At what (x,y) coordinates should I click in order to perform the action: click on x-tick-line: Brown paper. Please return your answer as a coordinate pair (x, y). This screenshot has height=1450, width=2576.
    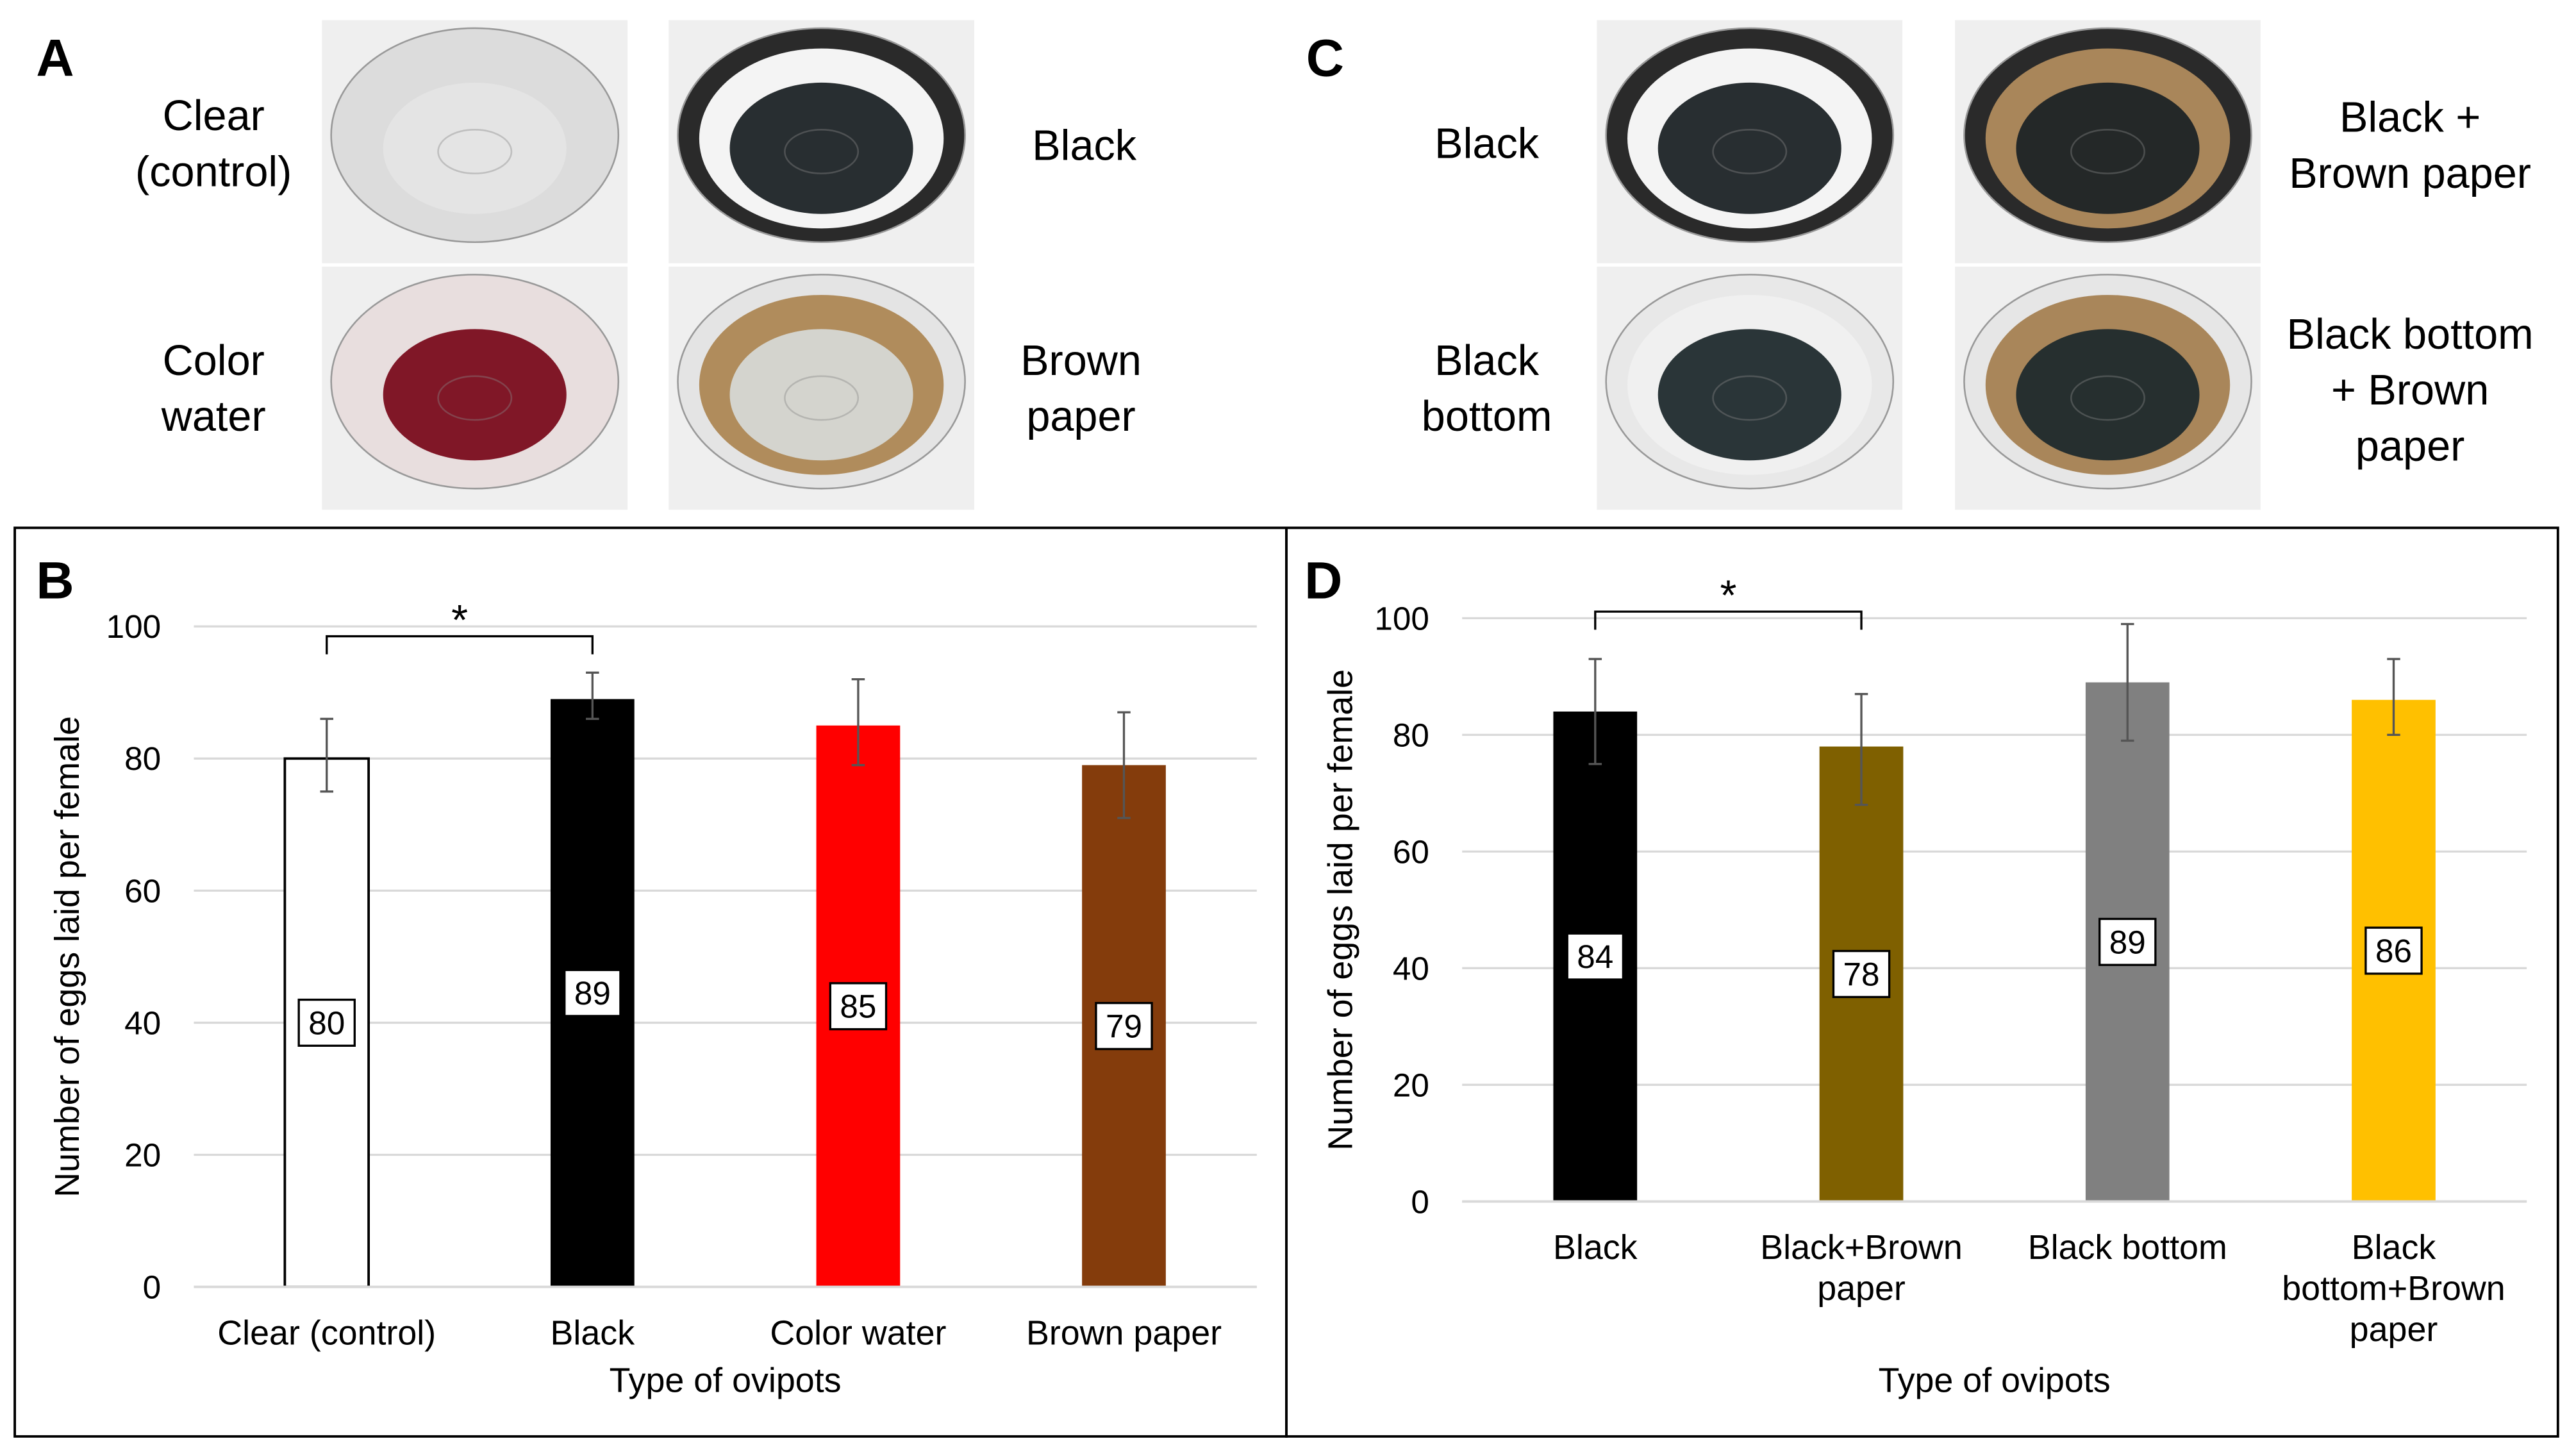
    Looking at the image, I should click on (1124, 1333).